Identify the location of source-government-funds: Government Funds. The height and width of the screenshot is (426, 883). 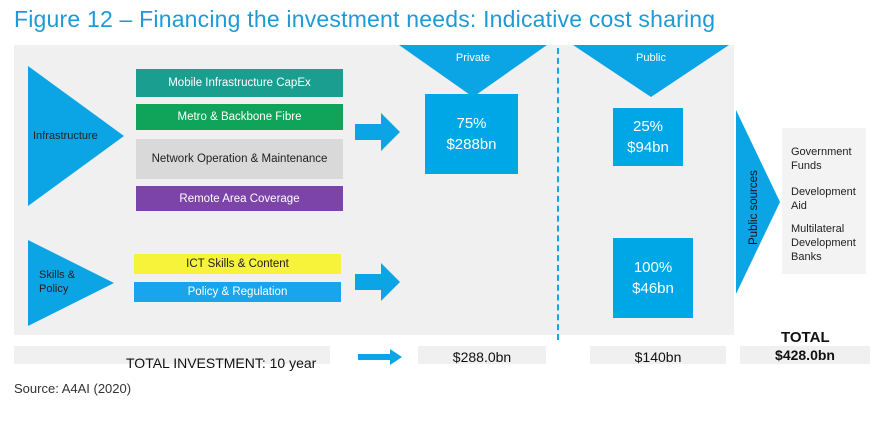
(821, 159).